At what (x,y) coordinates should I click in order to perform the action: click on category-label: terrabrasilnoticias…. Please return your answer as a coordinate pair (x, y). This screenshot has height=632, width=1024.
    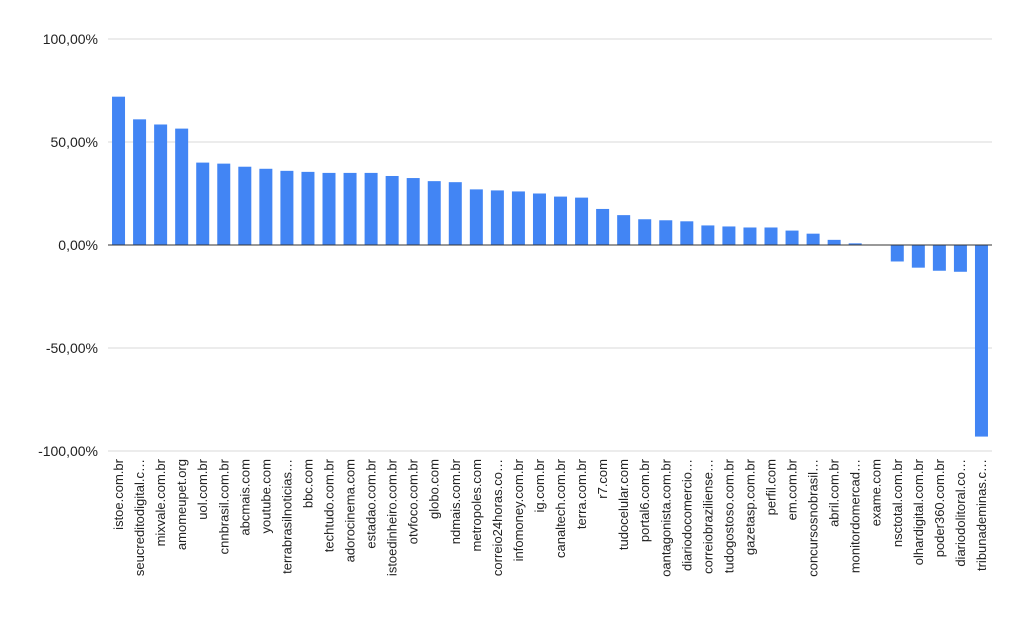
    Looking at the image, I should click on (286, 516).